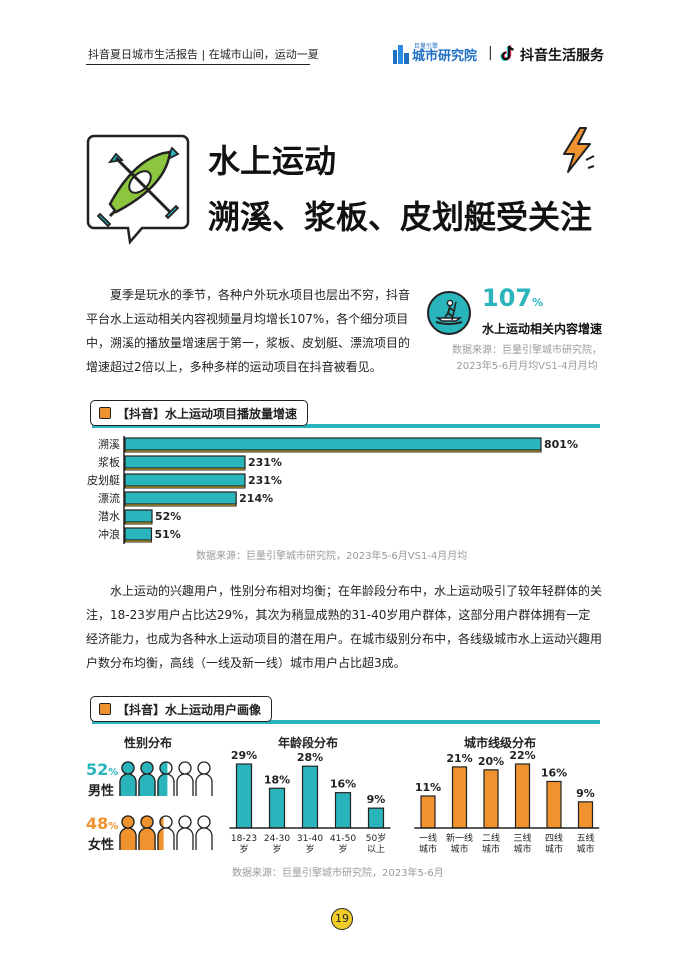  I want to click on category-label: 漂流, so click(109, 498).